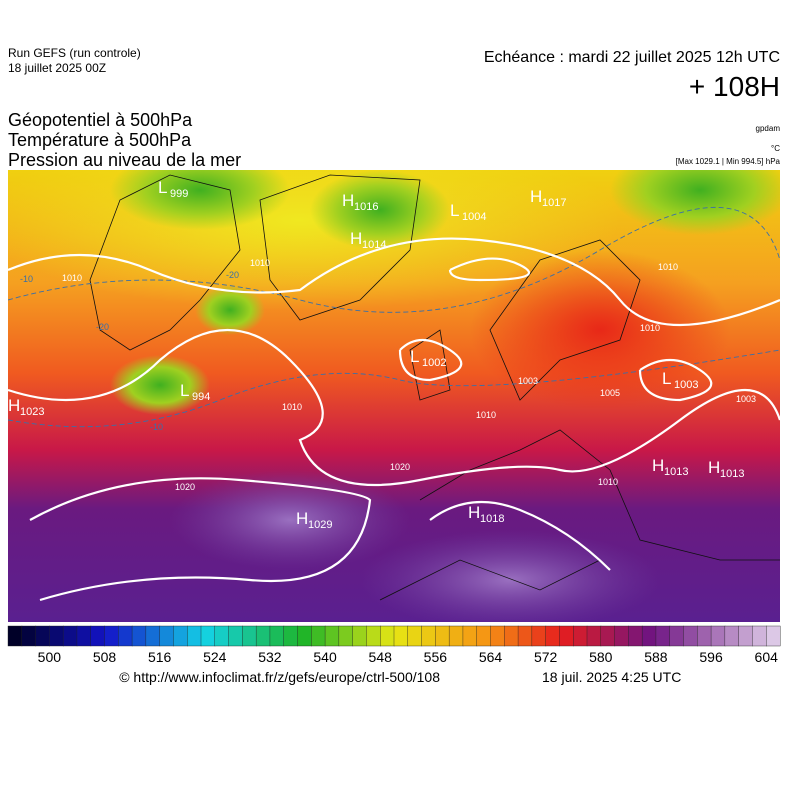 This screenshot has height=794, width=788. What do you see at coordinates (728, 161) in the screenshot?
I see `unit: [Max 1029.1 | Min 994.5] hPa` at bounding box center [728, 161].